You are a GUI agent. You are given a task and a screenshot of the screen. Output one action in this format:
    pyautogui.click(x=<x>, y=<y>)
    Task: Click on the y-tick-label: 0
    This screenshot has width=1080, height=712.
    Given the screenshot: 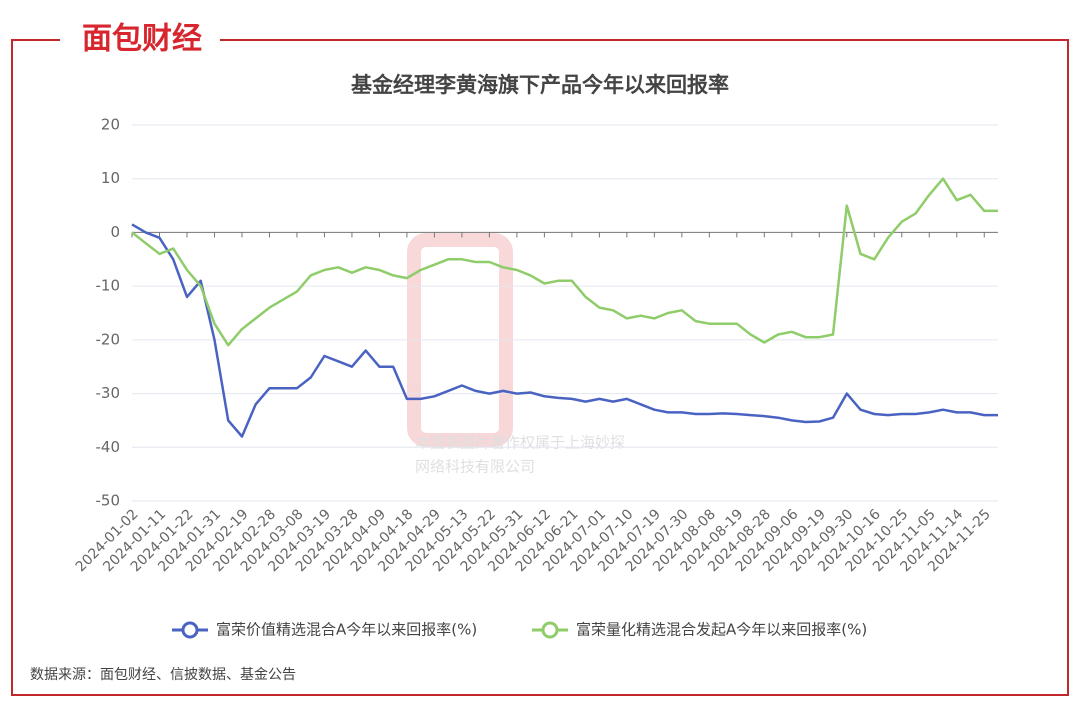 What is the action you would take?
    pyautogui.click(x=115, y=232)
    